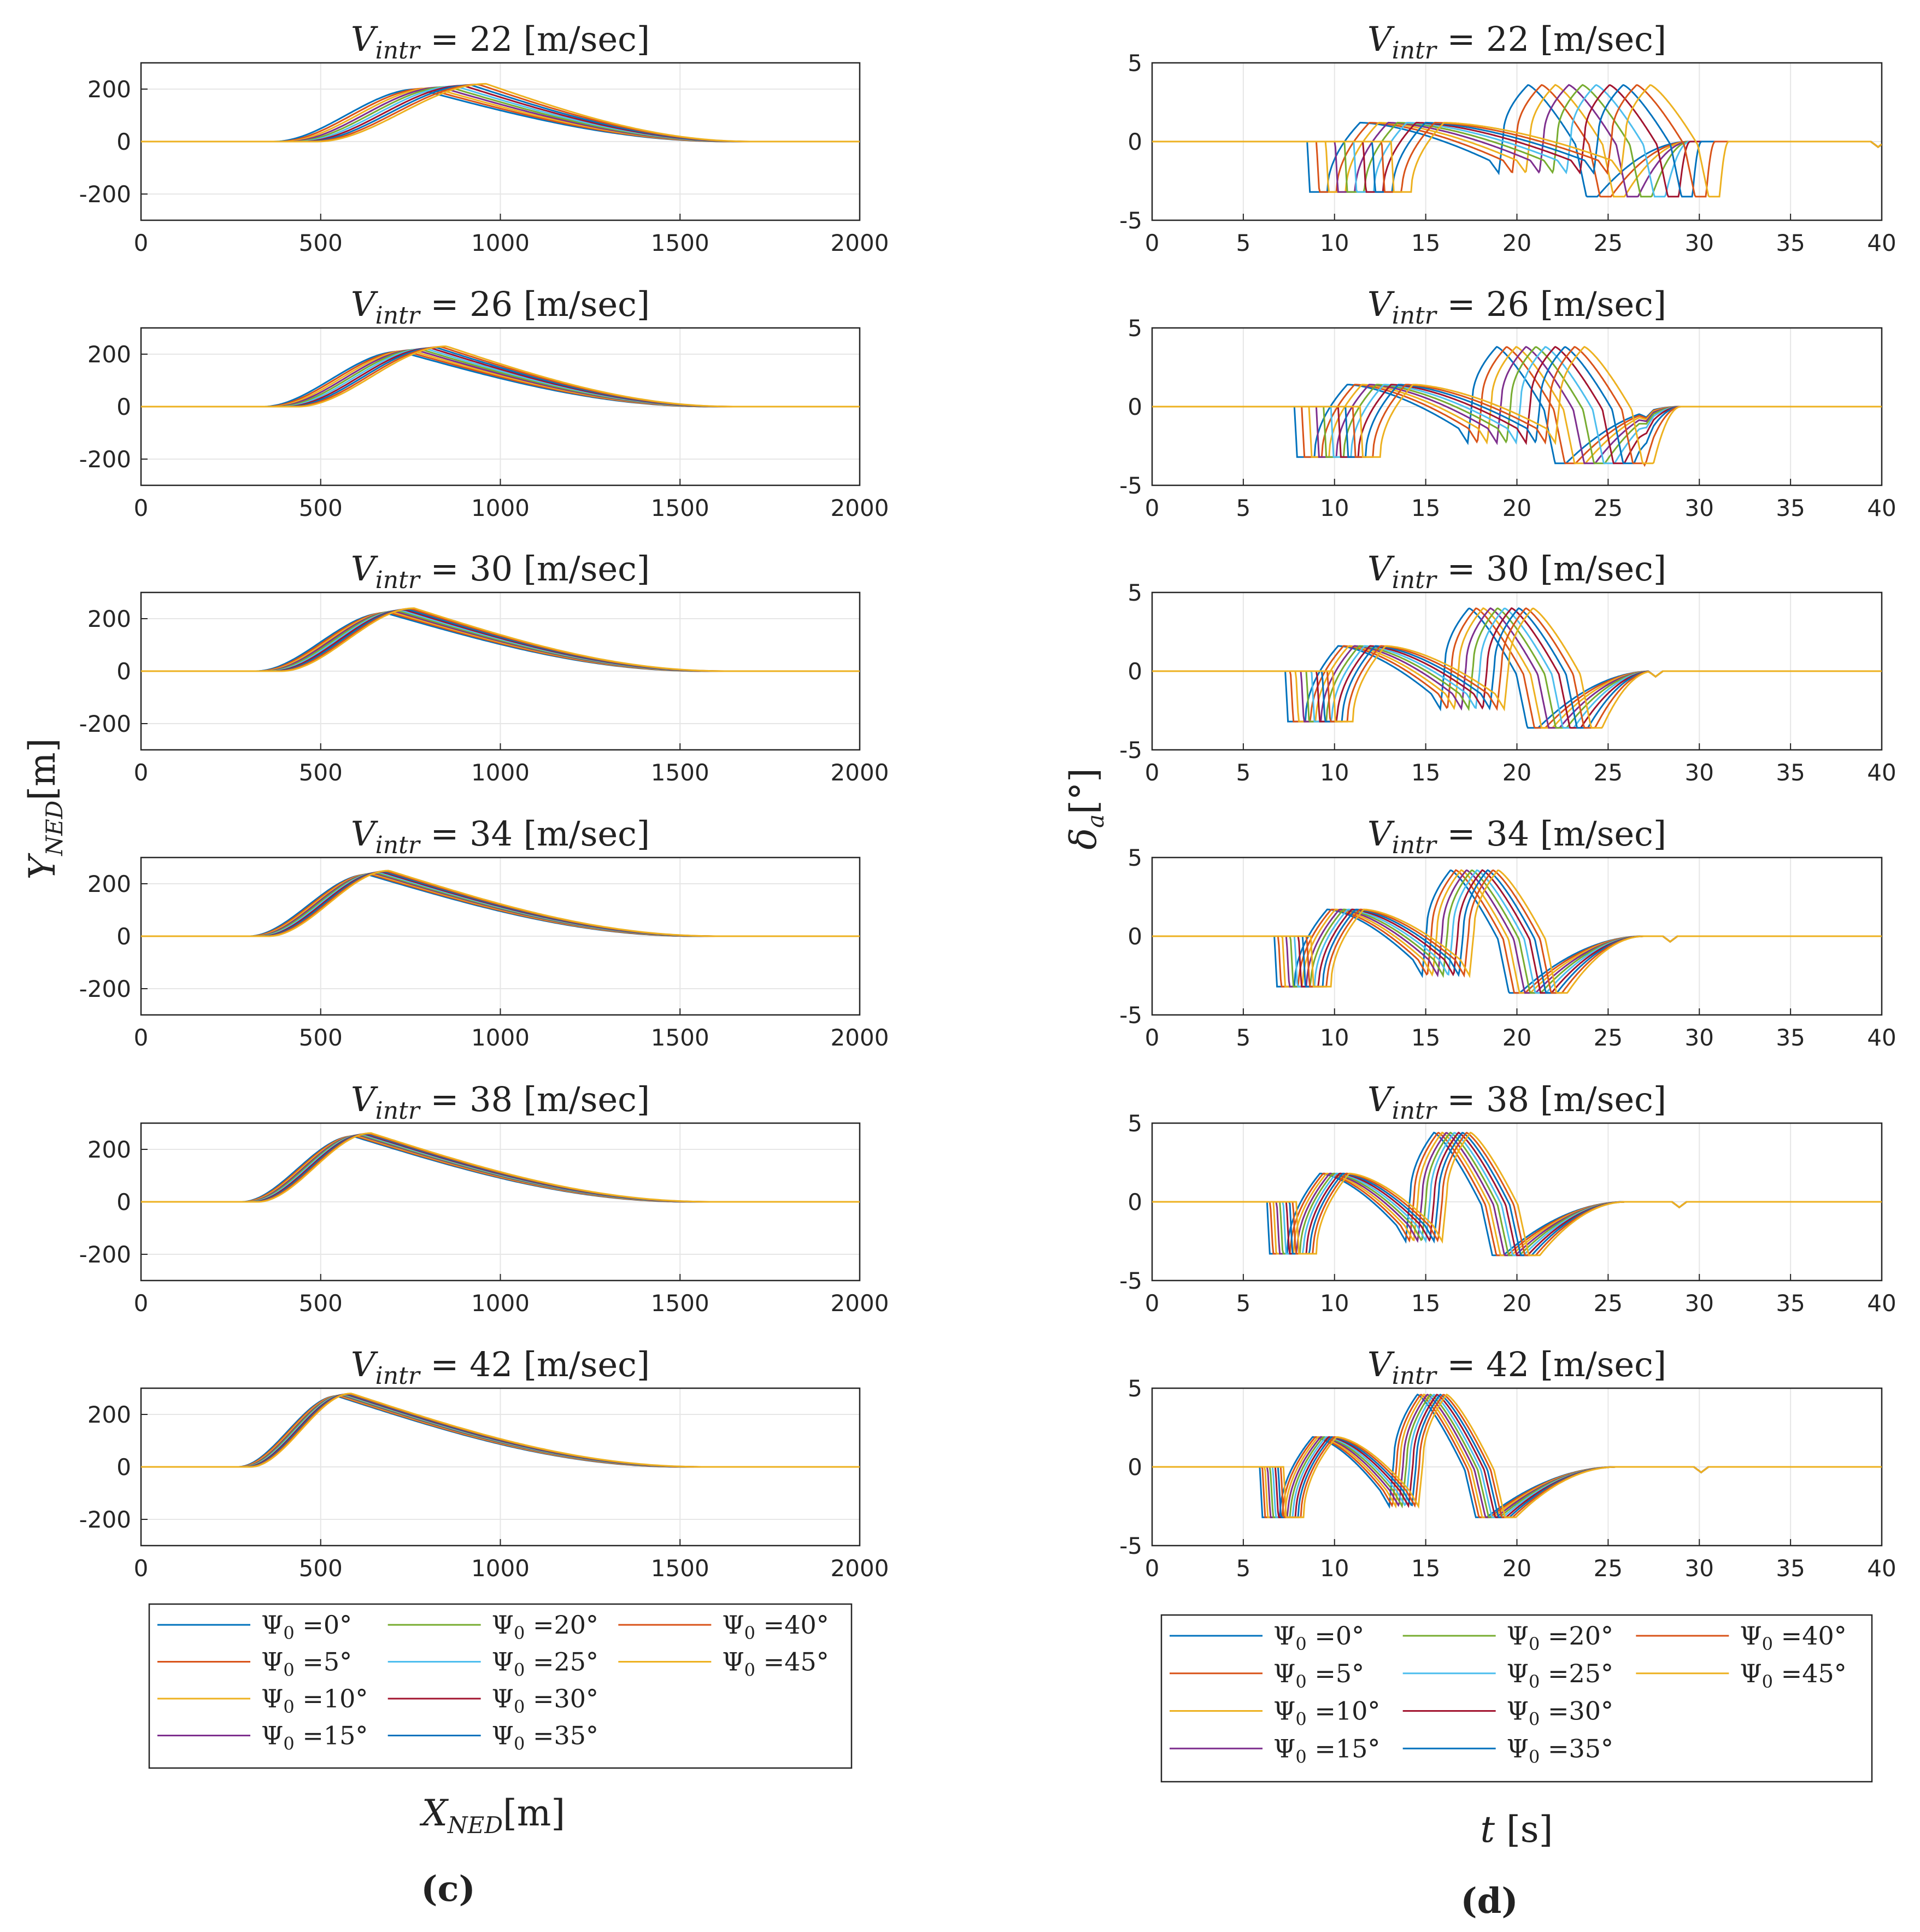 Image resolution: width=1920 pixels, height=1932 pixels. I want to click on legend-item: Ψ0 =15°, so click(262, 1737).